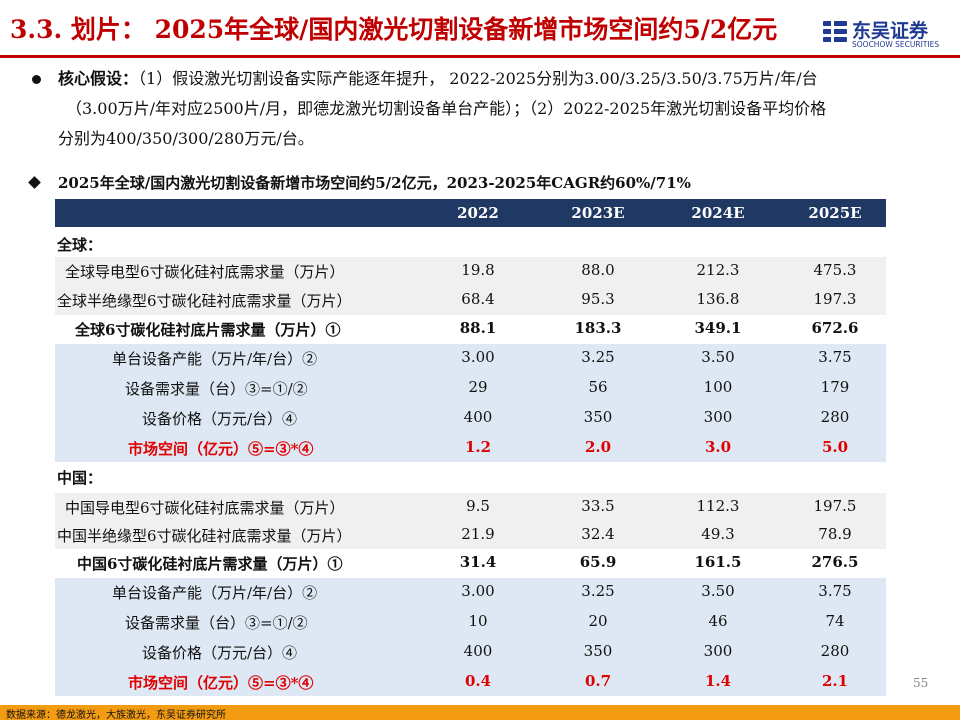  Describe the element at coordinates (598, 681) in the screenshot. I see `cell-value: 0.7` at that location.